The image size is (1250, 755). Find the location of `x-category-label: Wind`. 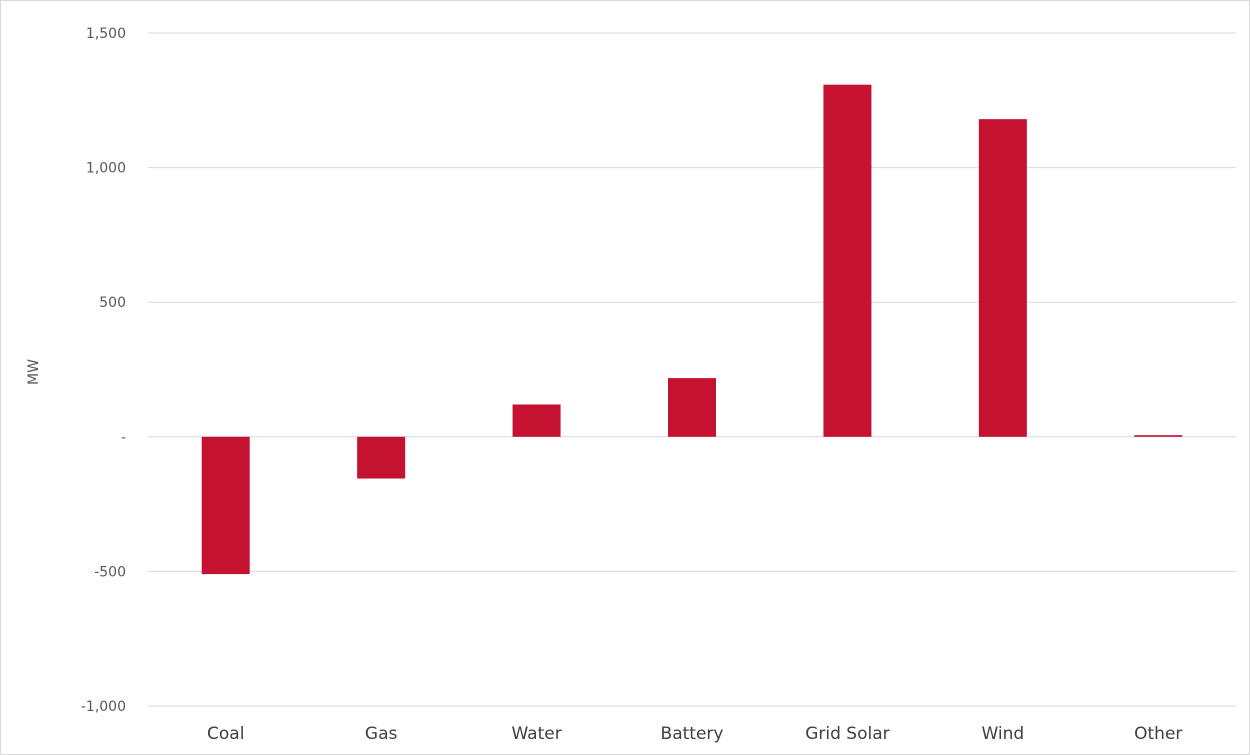

x-category-label: Wind is located at coordinates (1002, 734).